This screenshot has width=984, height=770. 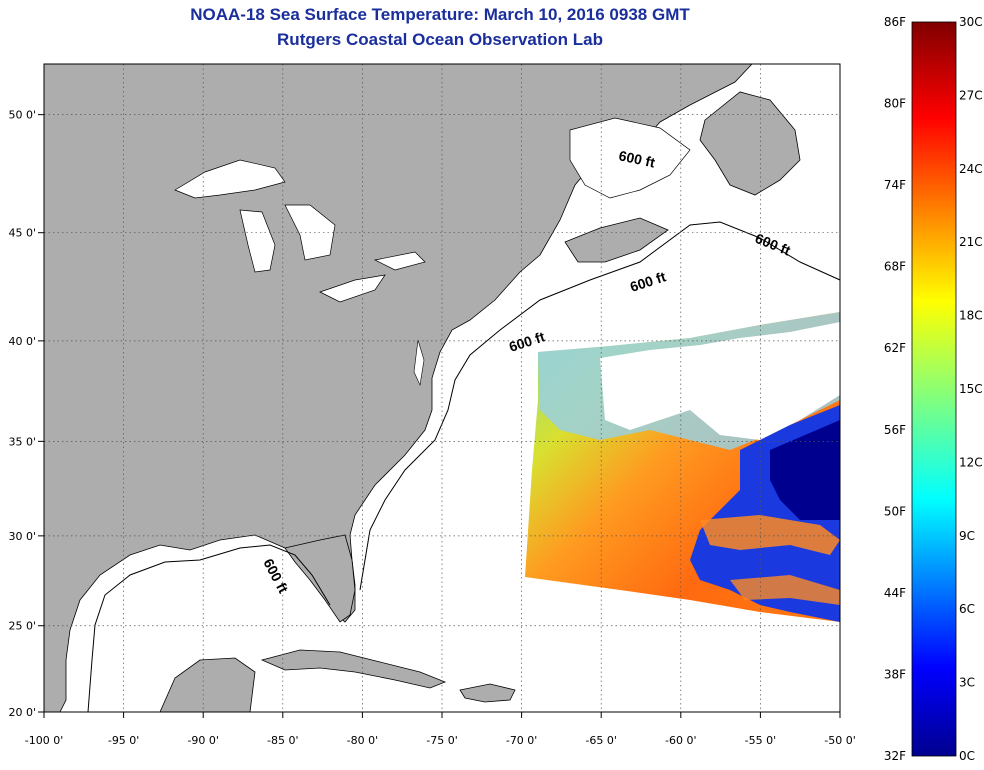 What do you see at coordinates (616, 240) in the screenshot?
I see `land-nova-scotia` at bounding box center [616, 240].